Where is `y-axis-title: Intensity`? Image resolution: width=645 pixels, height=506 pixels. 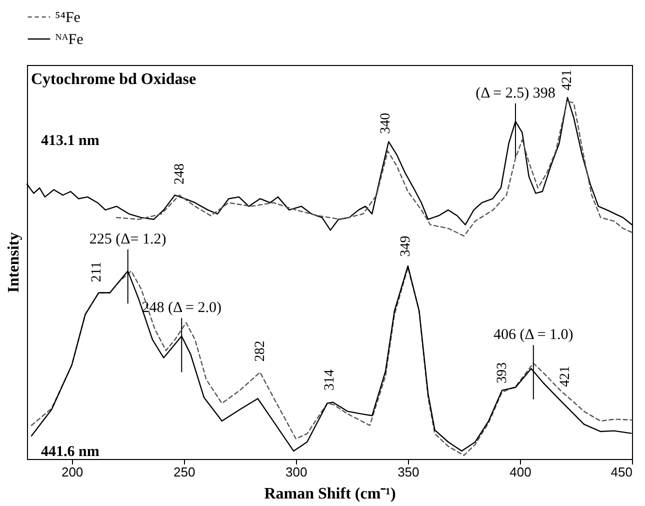 y-axis-title: Intensity is located at coordinates (14, 262).